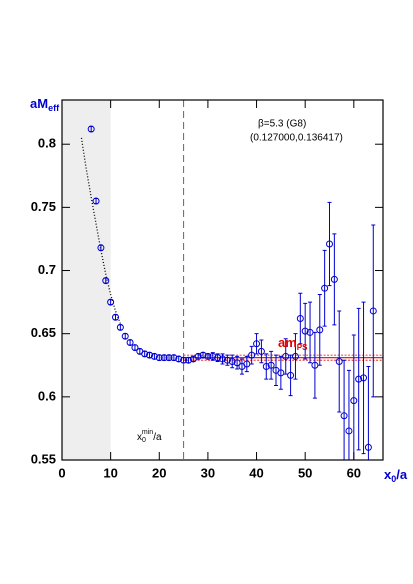 This screenshot has height=584, width=413. I want to click on text-part: eff, so click(54, 108).